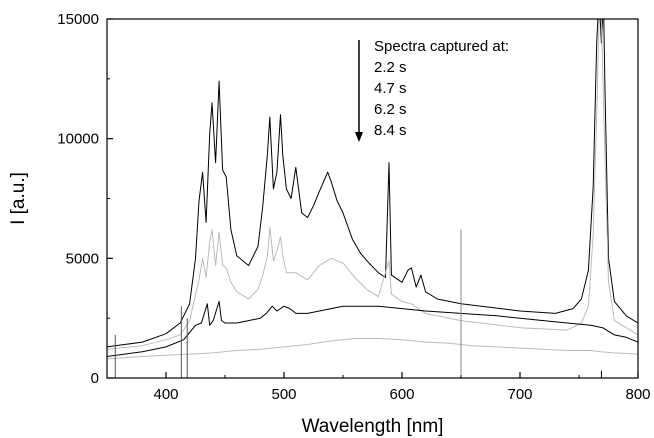  Describe the element at coordinates (401, 394) in the screenshot. I see `x-tick-label: 600` at that location.